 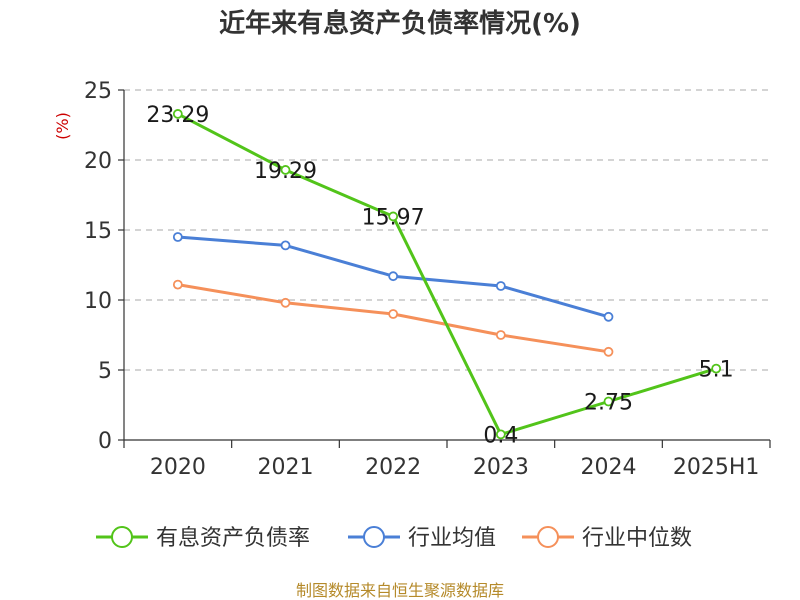 What do you see at coordinates (105, 441) in the screenshot?
I see `y-tick-label: 0` at bounding box center [105, 441].